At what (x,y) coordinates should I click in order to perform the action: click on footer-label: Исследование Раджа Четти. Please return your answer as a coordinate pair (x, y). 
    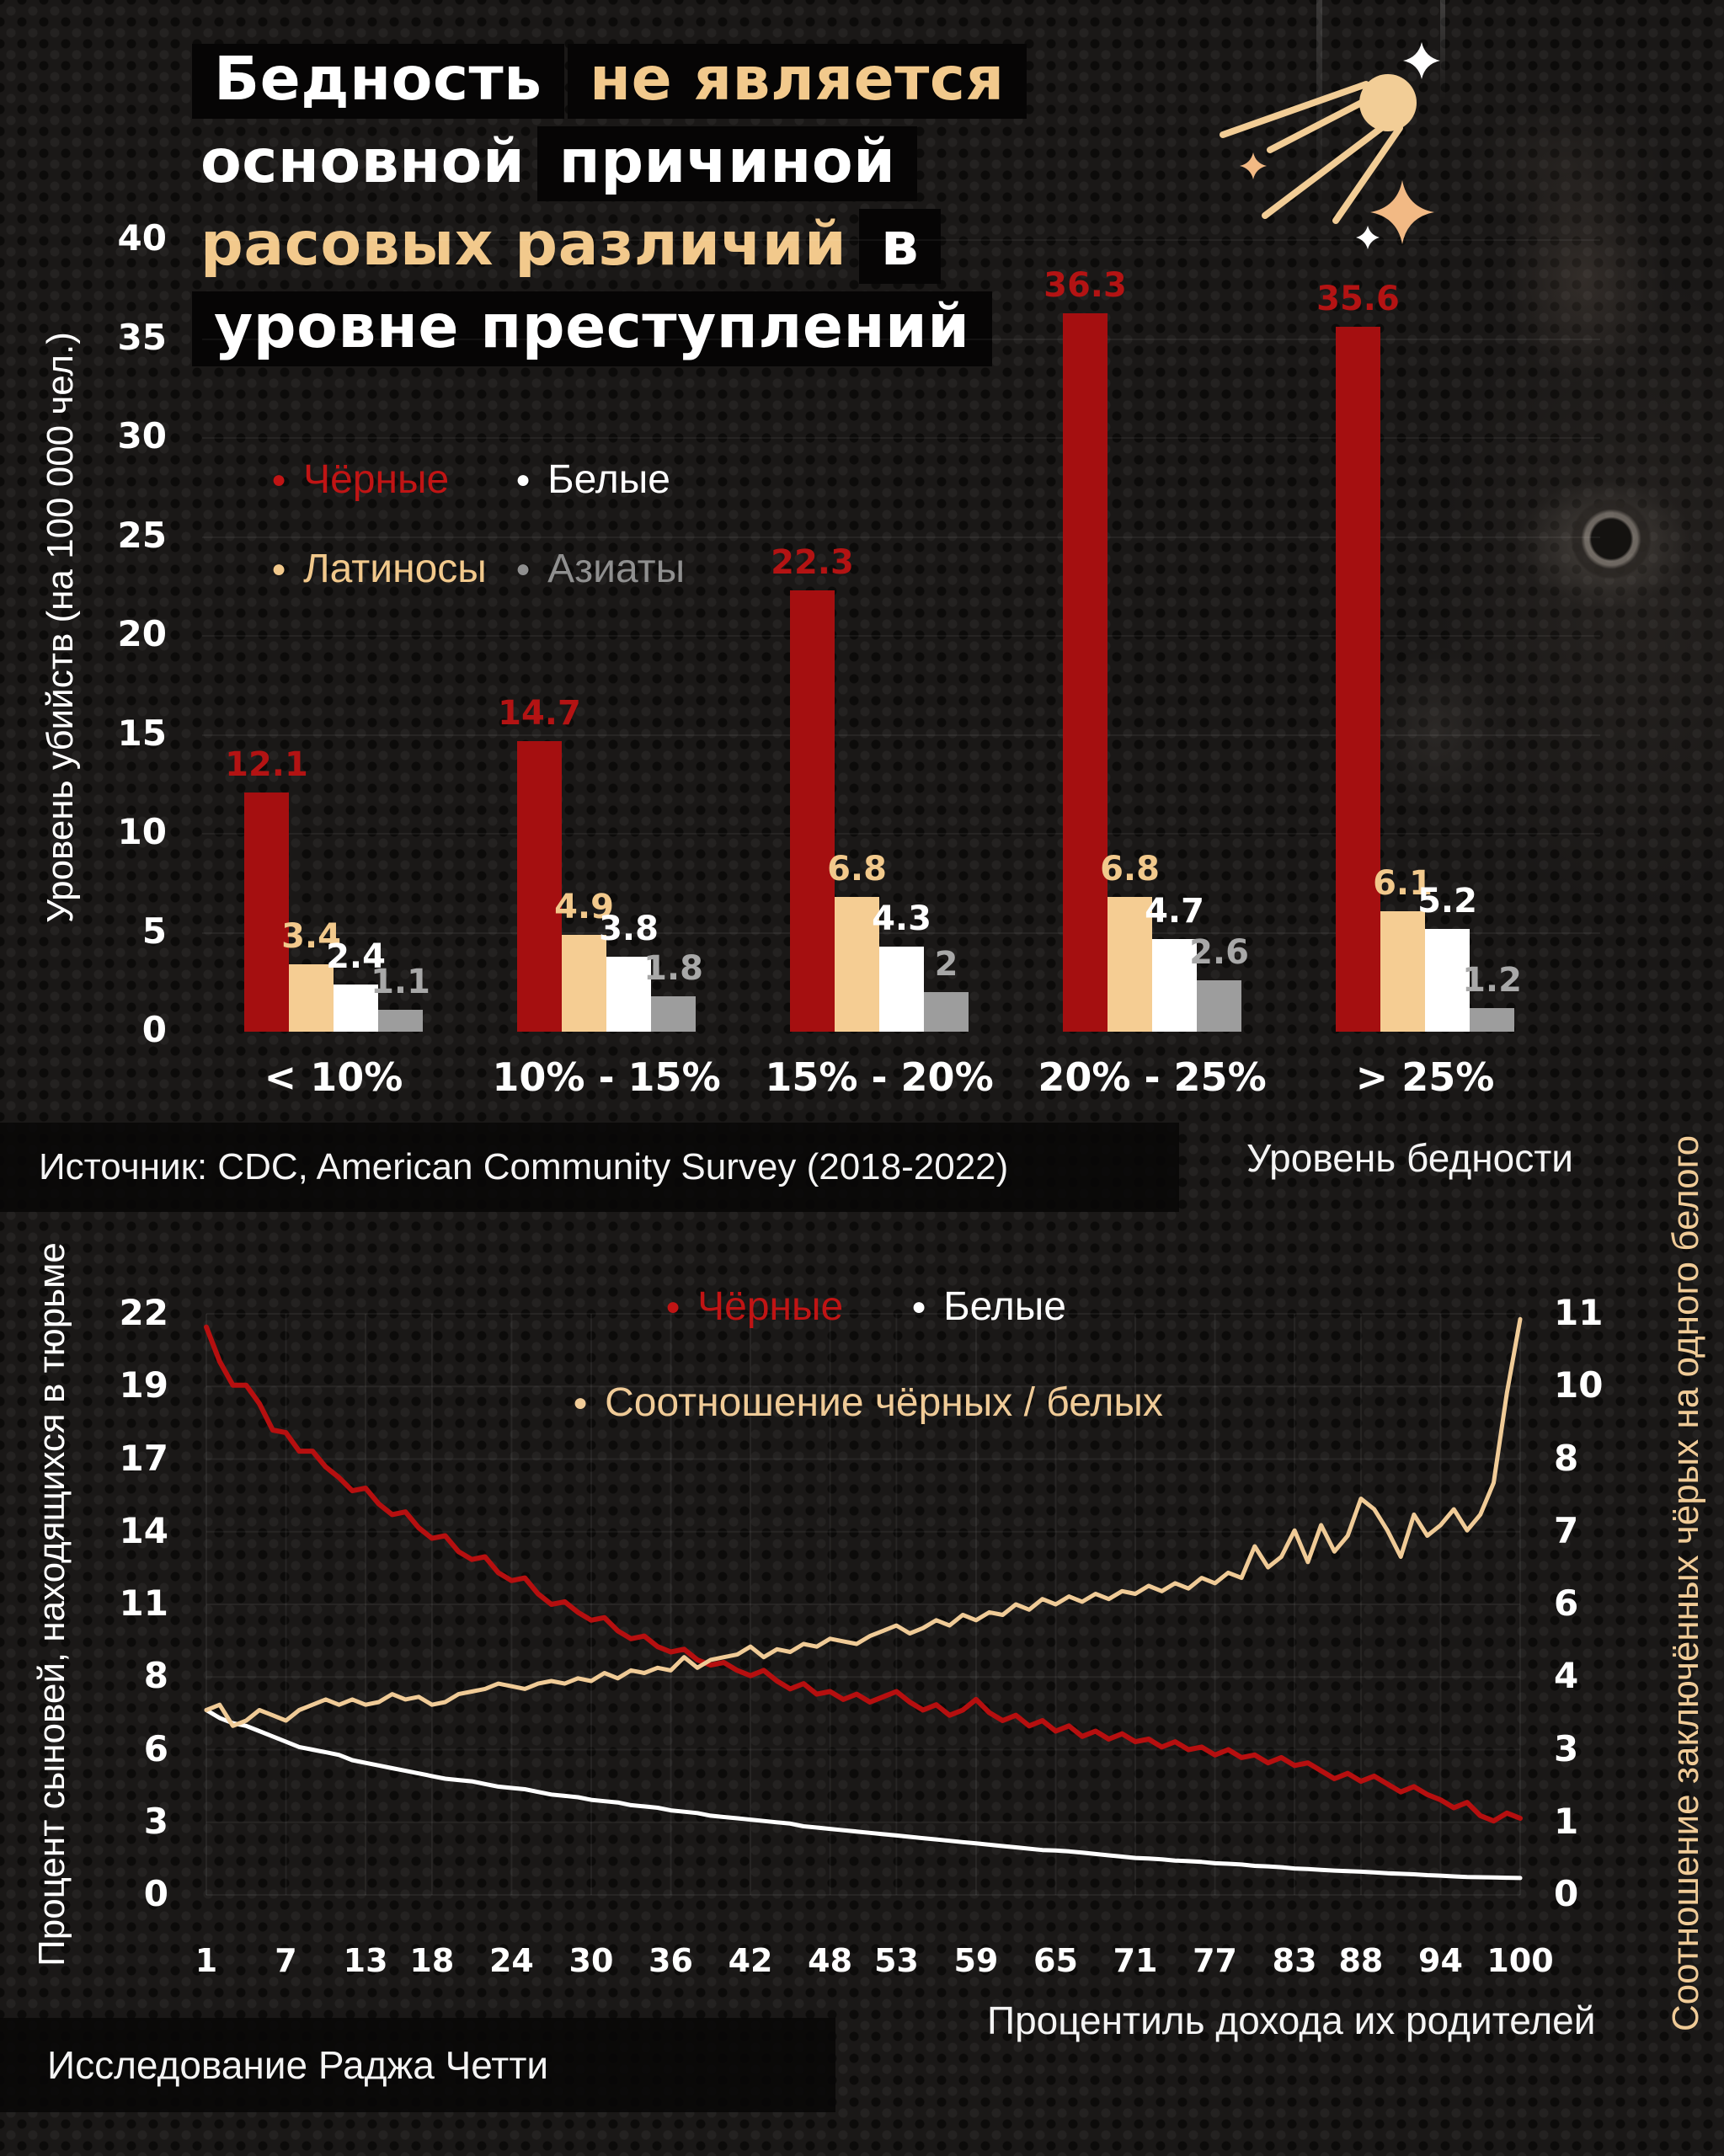
    Looking at the image, I should click on (298, 2065).